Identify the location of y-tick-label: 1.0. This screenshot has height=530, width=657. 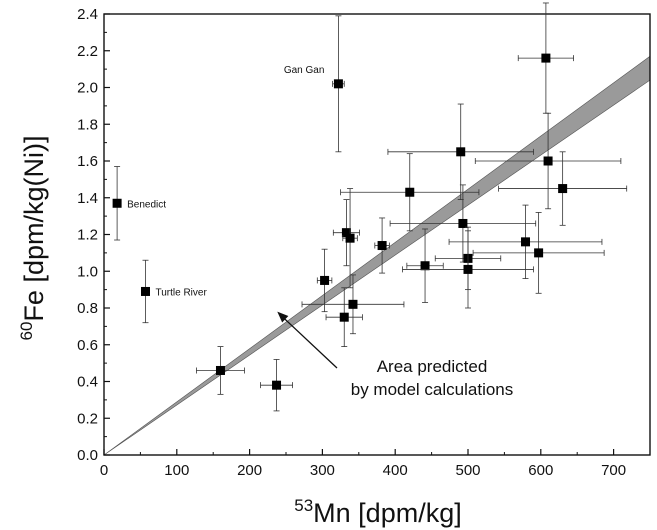
(87, 271).